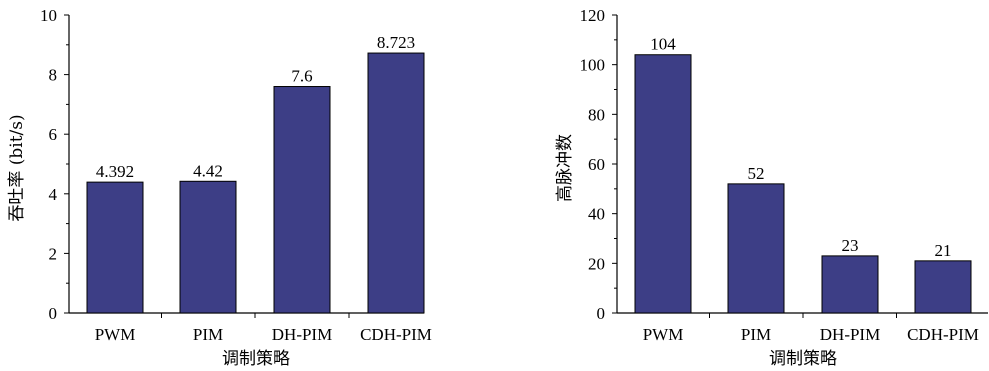 The height and width of the screenshot is (371, 989). Describe the element at coordinates (596, 263) in the screenshot. I see `y-tick-label: 20` at that location.